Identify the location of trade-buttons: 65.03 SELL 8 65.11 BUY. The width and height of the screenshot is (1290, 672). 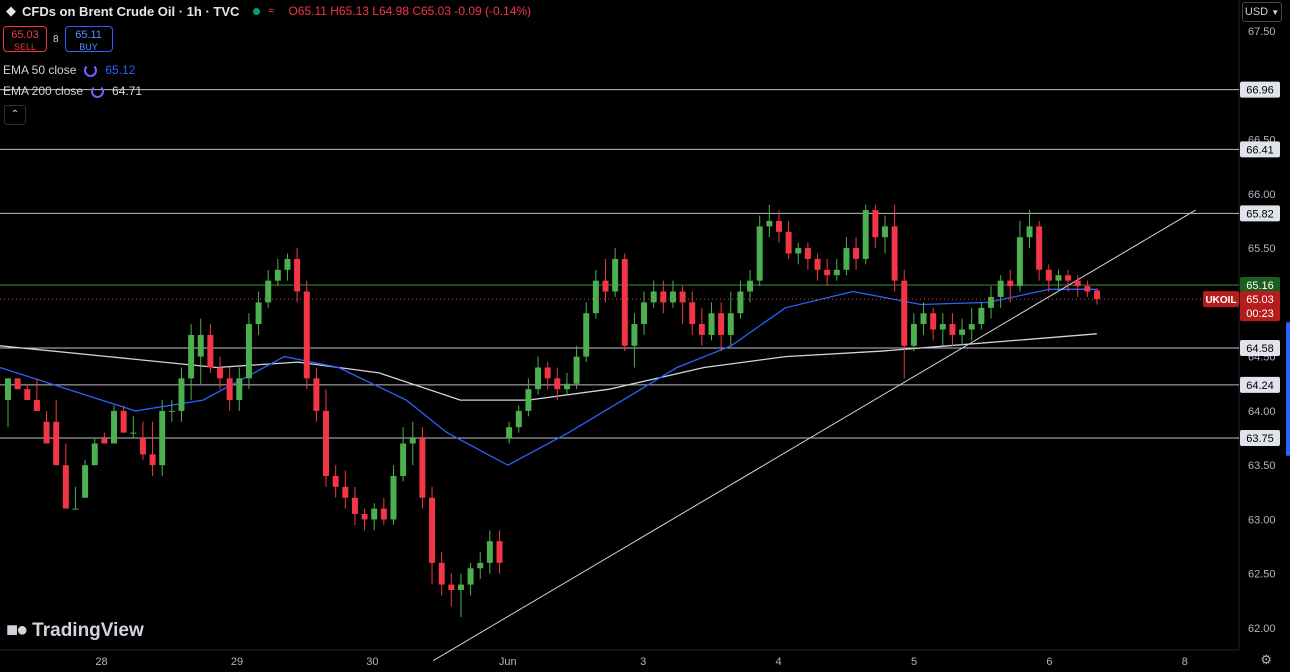
(58, 39).